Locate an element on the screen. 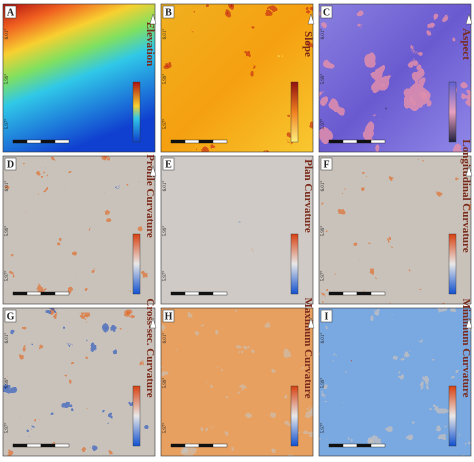 The height and width of the screenshot is (462, 474). panel-title: Minimum Curvature is located at coordinates (466, 347).